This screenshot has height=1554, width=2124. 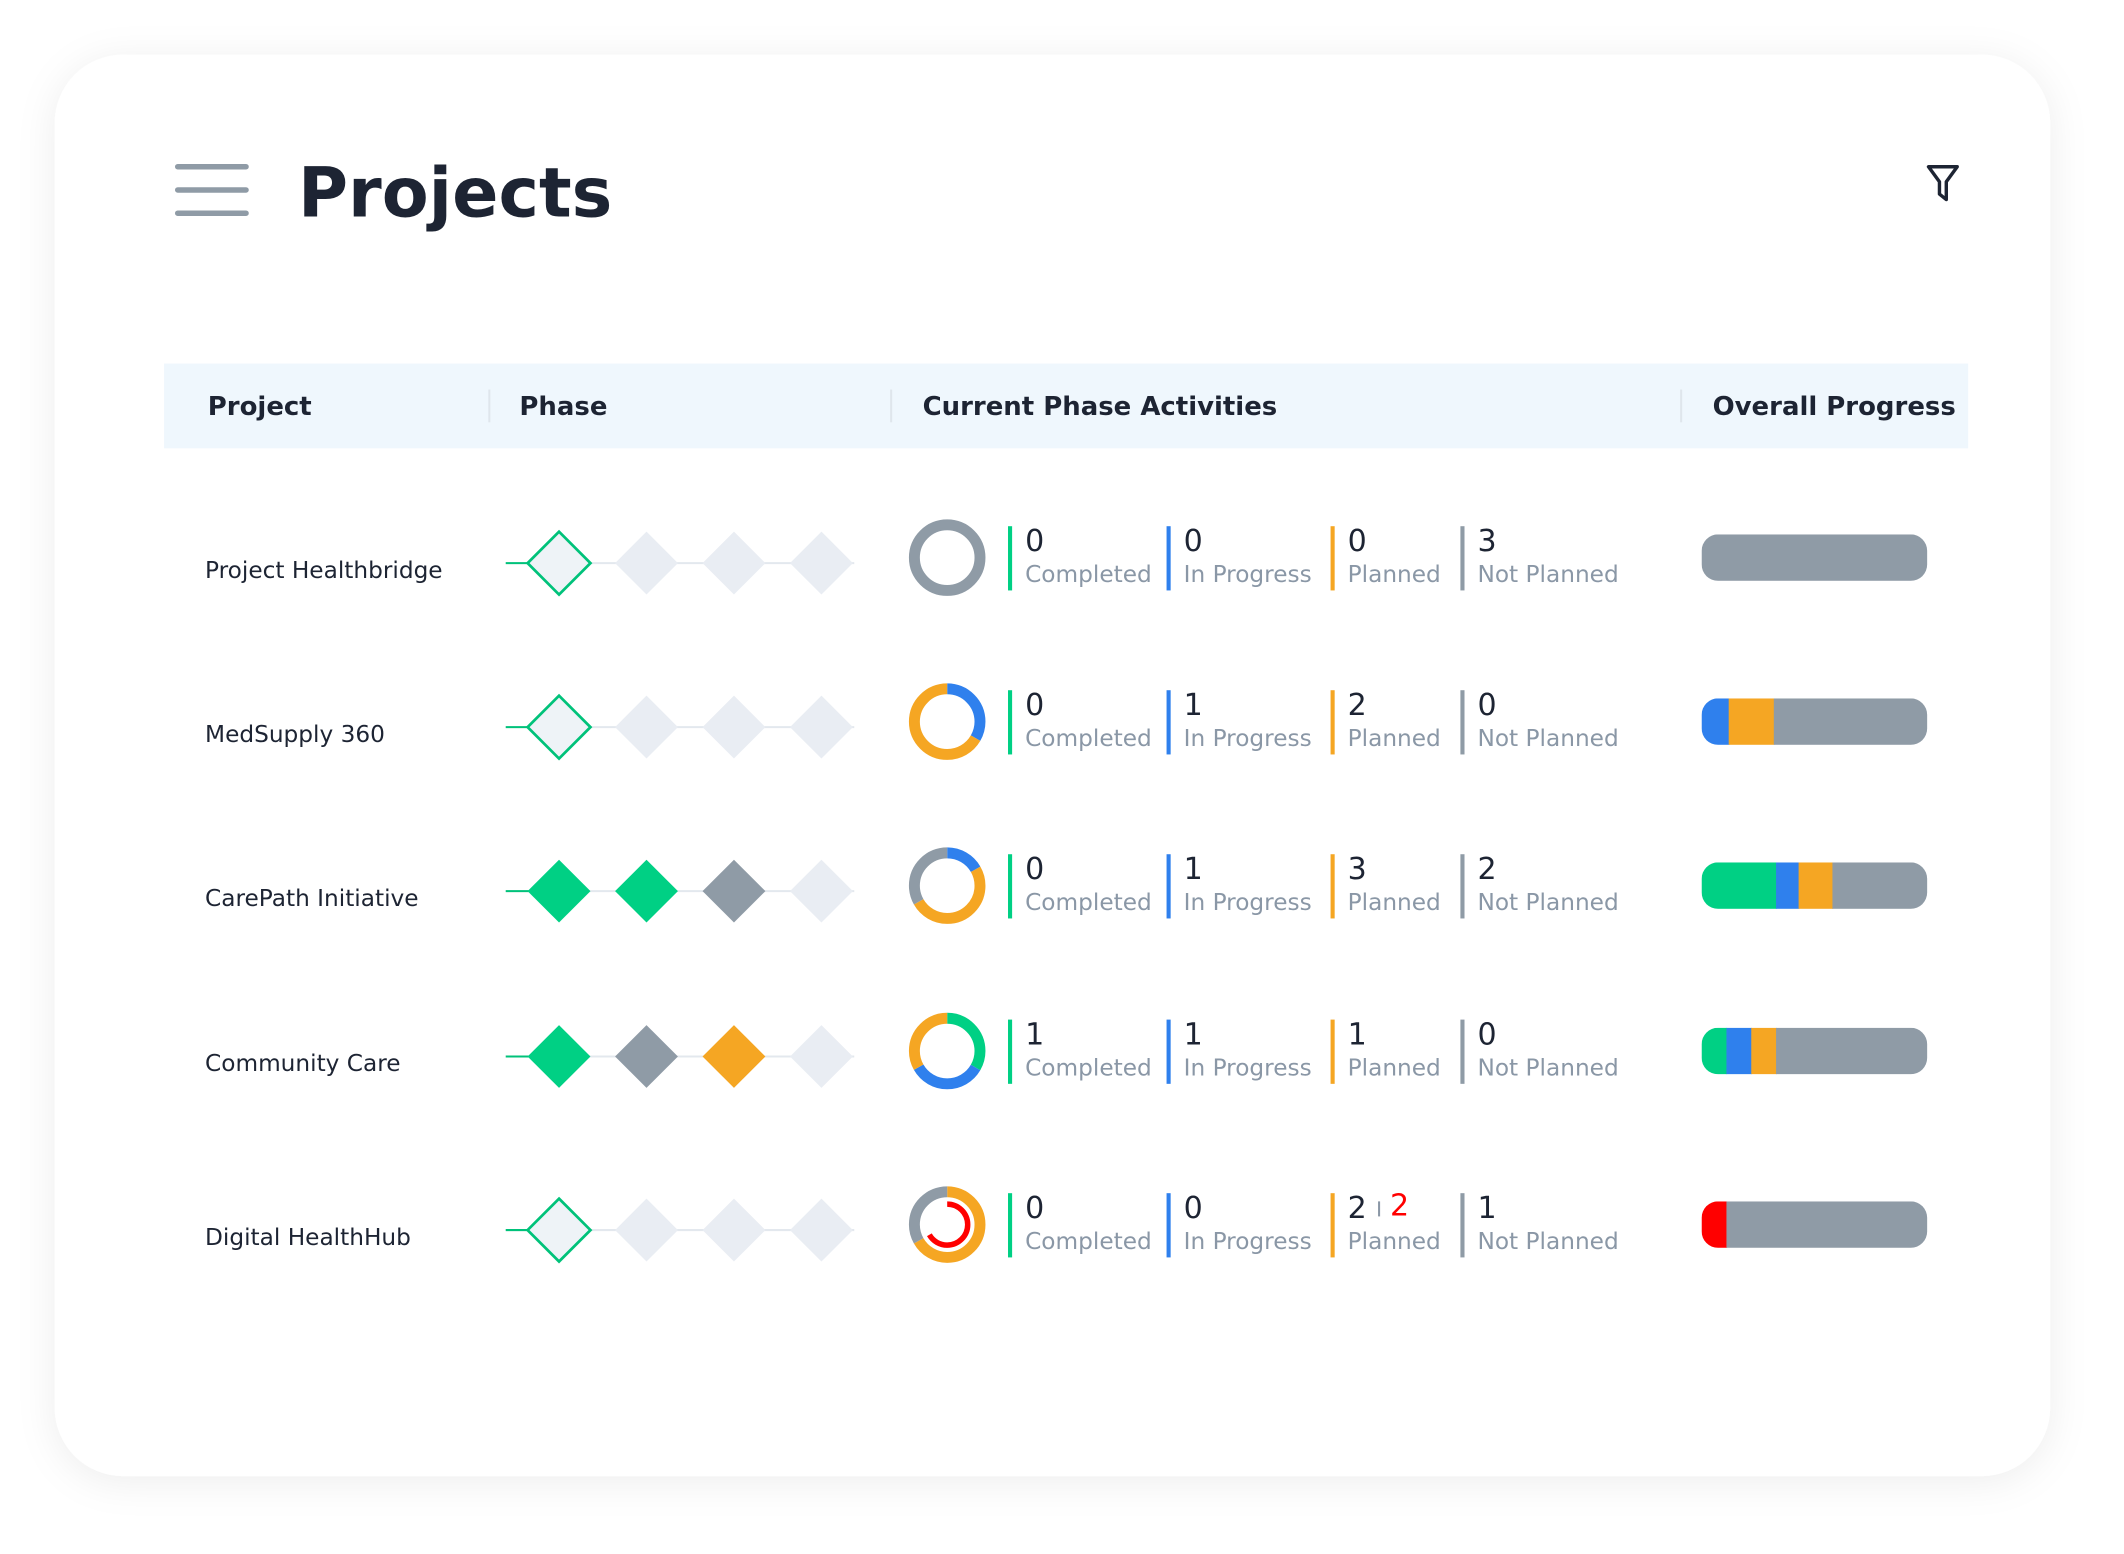 I want to click on project-name: Community Care, so click(x=303, y=1063).